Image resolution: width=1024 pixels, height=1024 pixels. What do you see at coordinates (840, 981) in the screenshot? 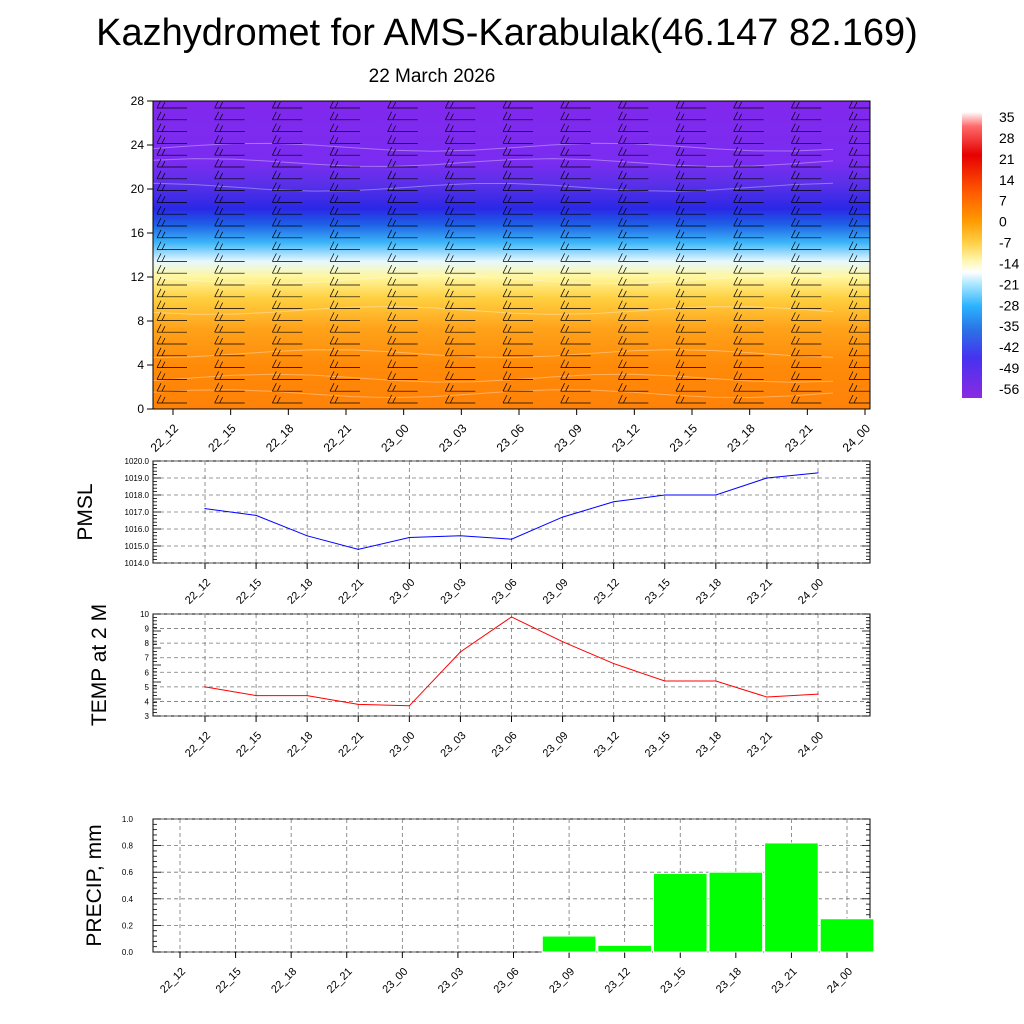
I see `x-tick-label: 24_00` at bounding box center [840, 981].